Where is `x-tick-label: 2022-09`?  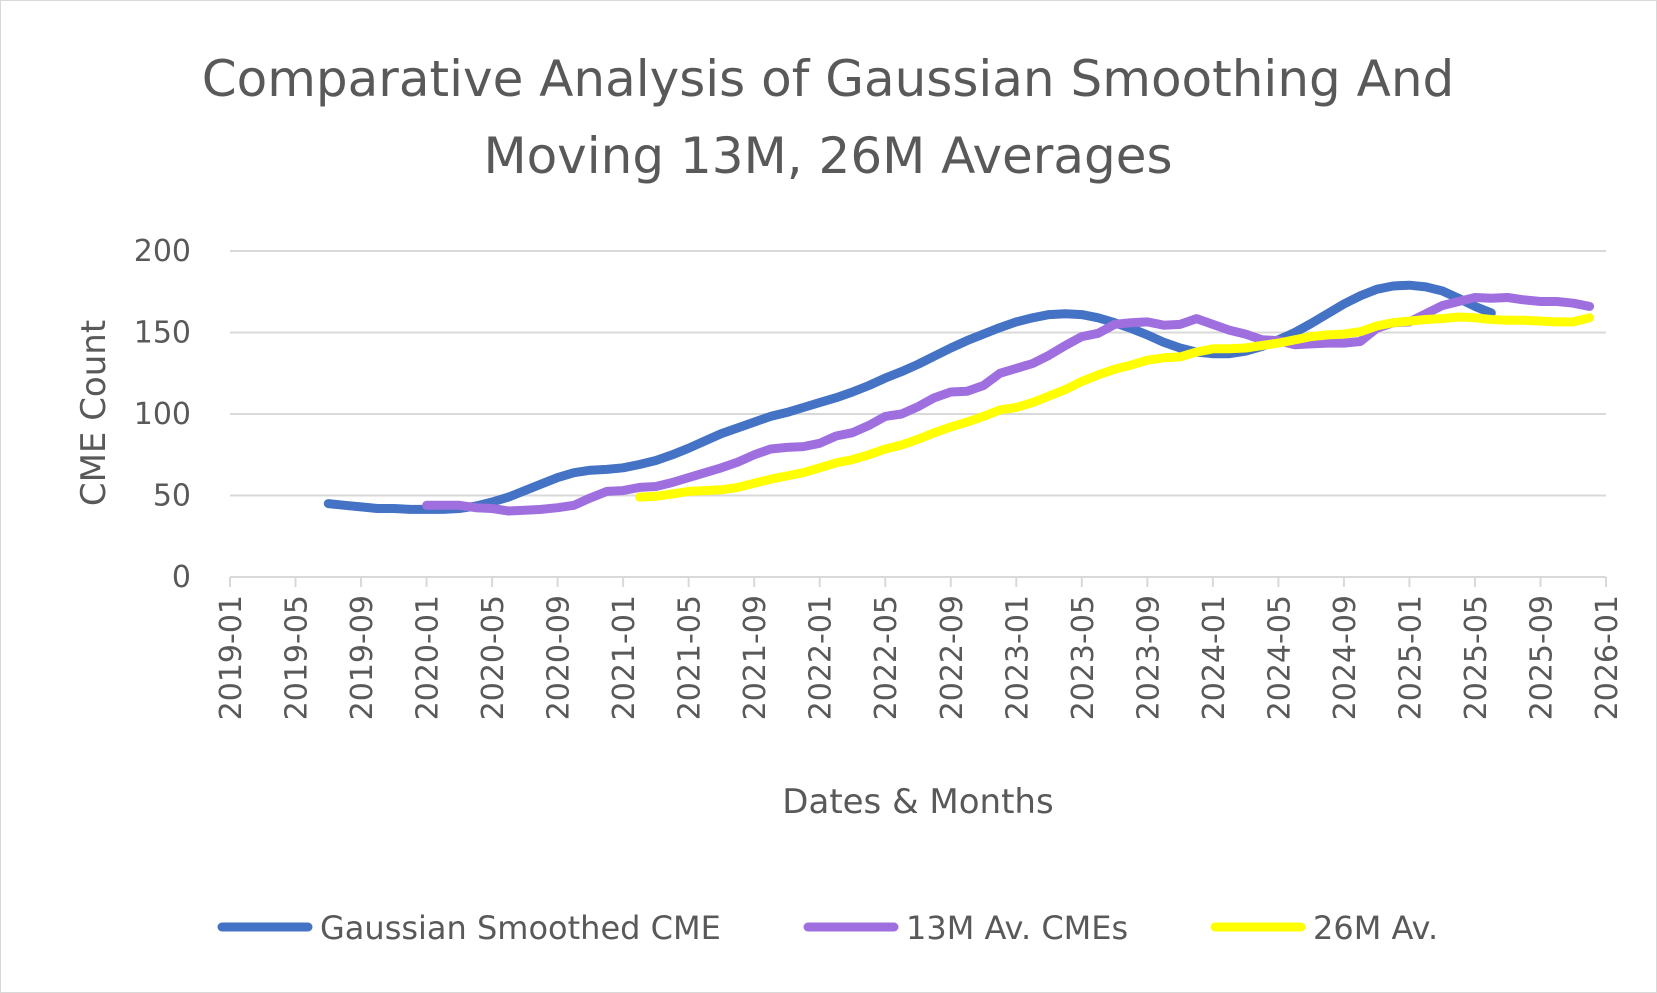
x-tick-label: 2022-09 is located at coordinates (952, 657).